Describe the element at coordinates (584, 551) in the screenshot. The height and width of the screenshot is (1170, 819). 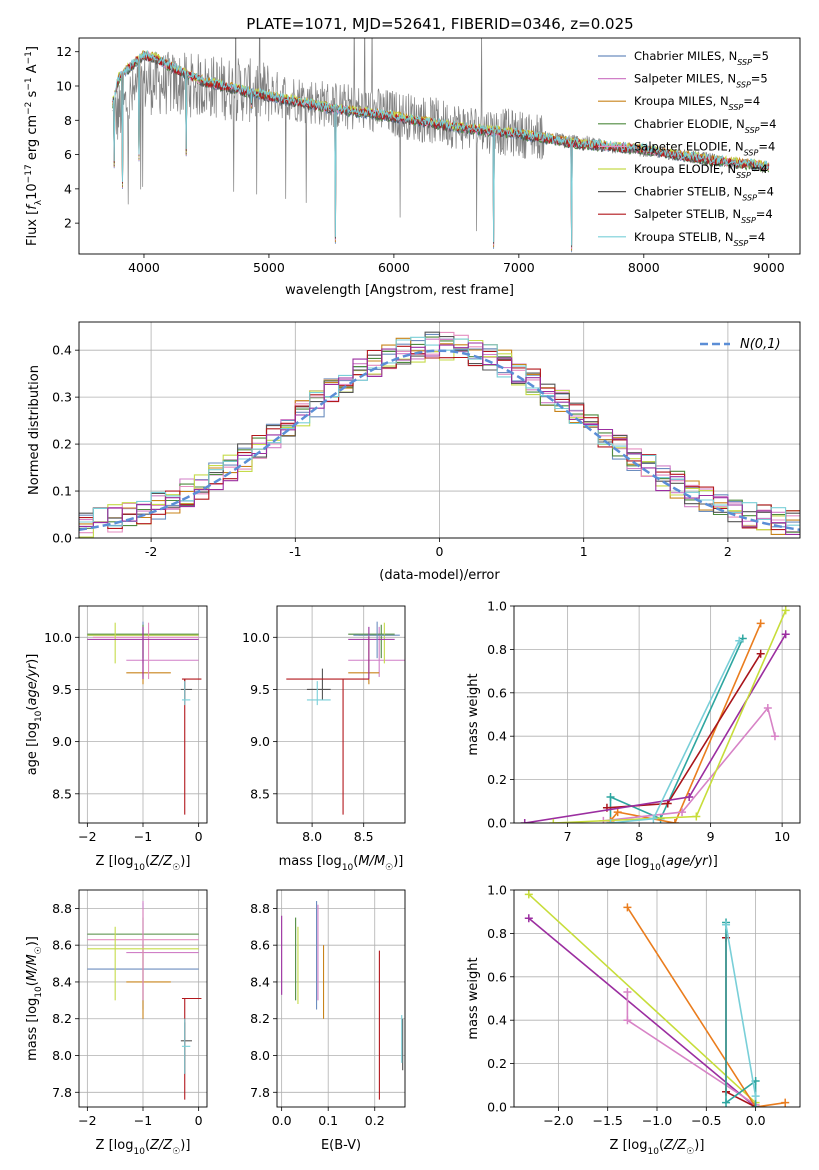
I see `x-tick-label: 1` at that location.